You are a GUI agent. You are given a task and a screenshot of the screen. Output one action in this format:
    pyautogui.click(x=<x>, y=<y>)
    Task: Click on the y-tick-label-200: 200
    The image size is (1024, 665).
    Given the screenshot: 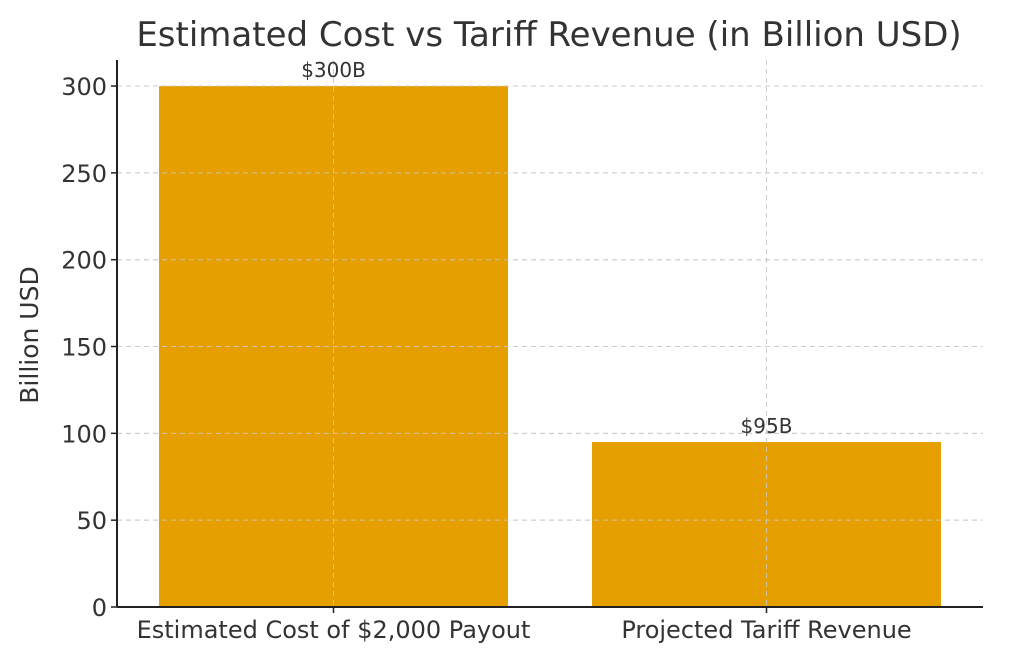 What is the action you would take?
    pyautogui.click(x=84, y=261)
    